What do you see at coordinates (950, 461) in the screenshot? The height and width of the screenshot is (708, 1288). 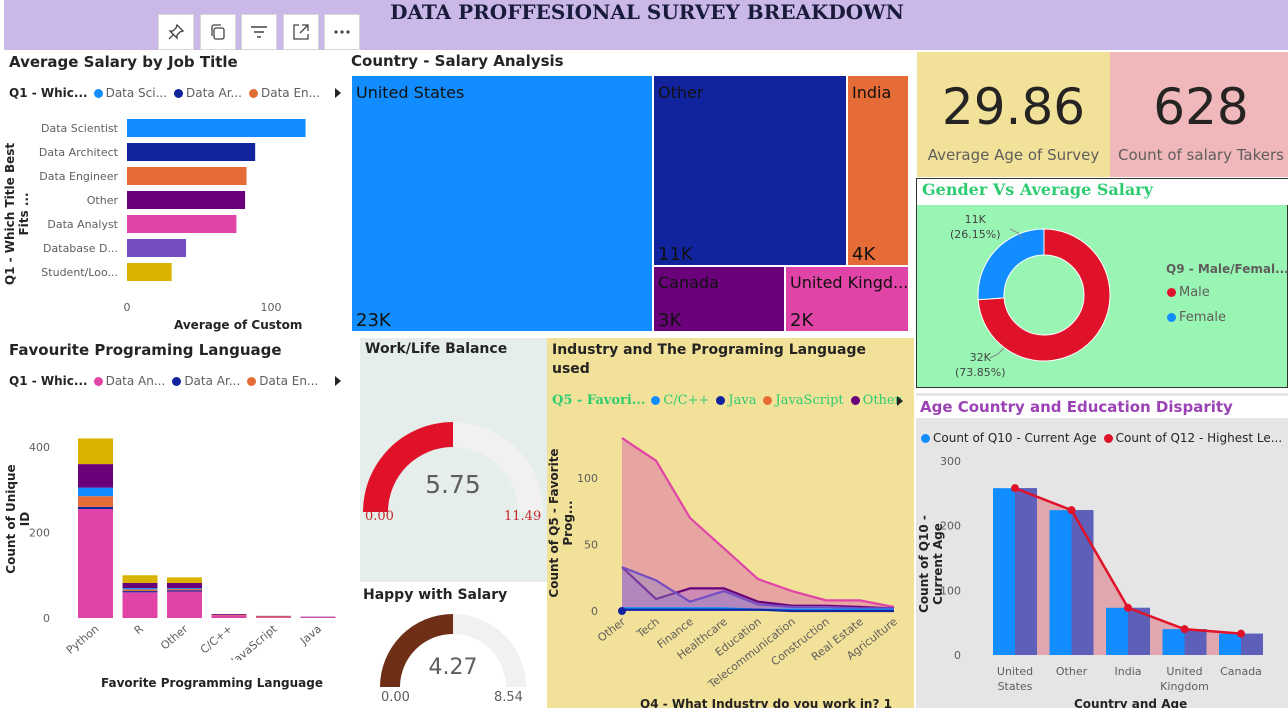 I see `y-tick-label: 300` at bounding box center [950, 461].